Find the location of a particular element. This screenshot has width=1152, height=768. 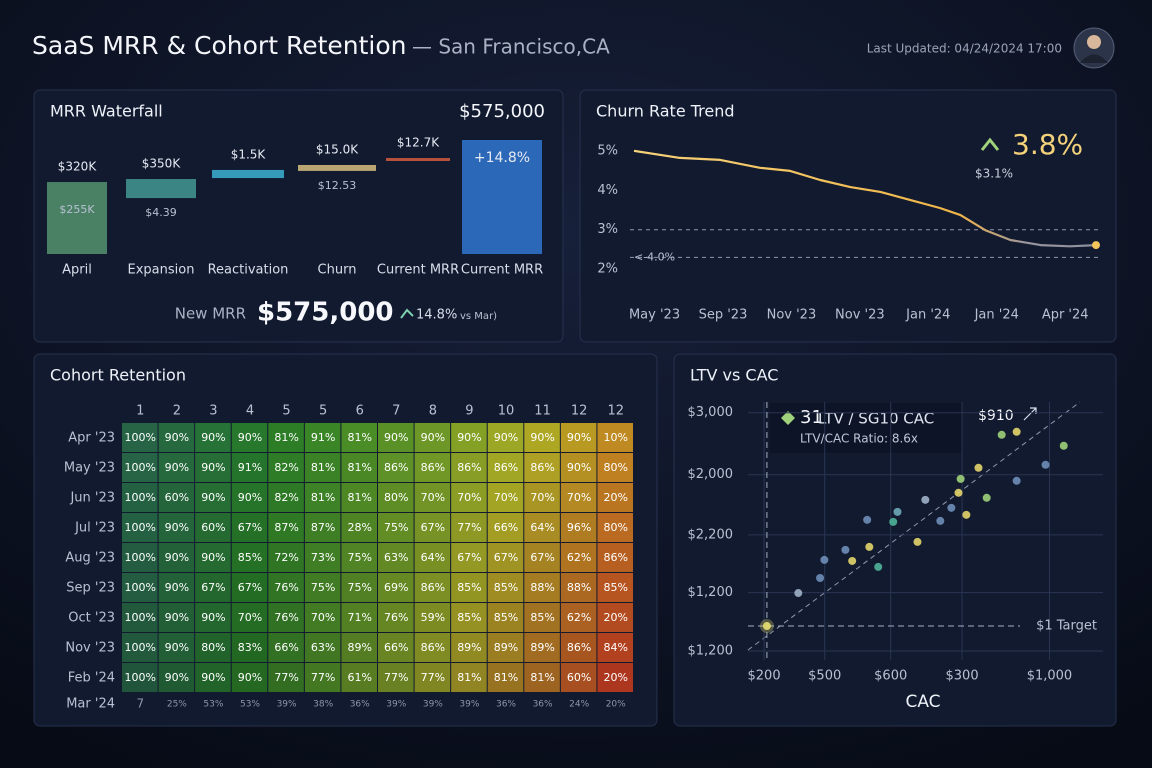

cell-label: 81% is located at coordinates (469, 677).